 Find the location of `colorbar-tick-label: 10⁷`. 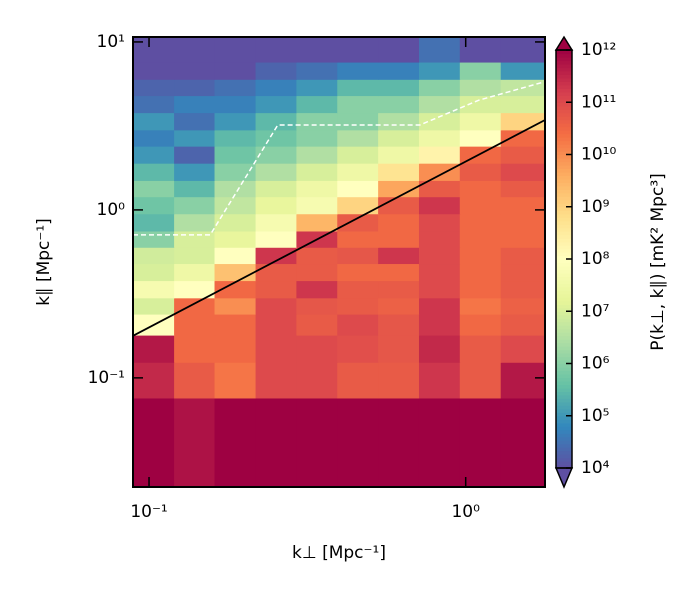

colorbar-tick-label: 10⁷ is located at coordinates (595, 311).